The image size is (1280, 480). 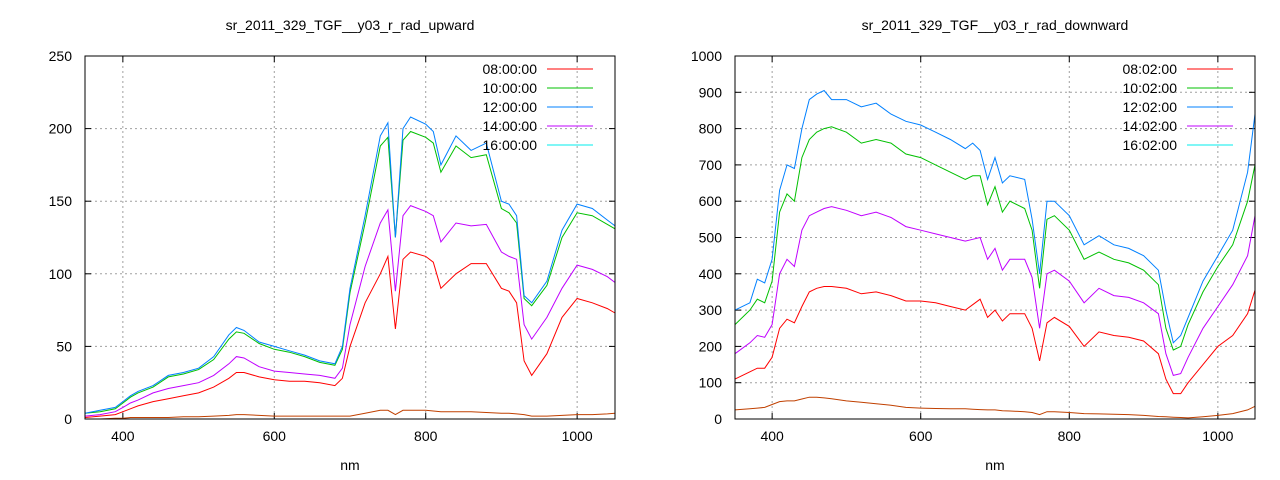 I want to click on legend-label: 12:00:00, so click(x=510, y=107).